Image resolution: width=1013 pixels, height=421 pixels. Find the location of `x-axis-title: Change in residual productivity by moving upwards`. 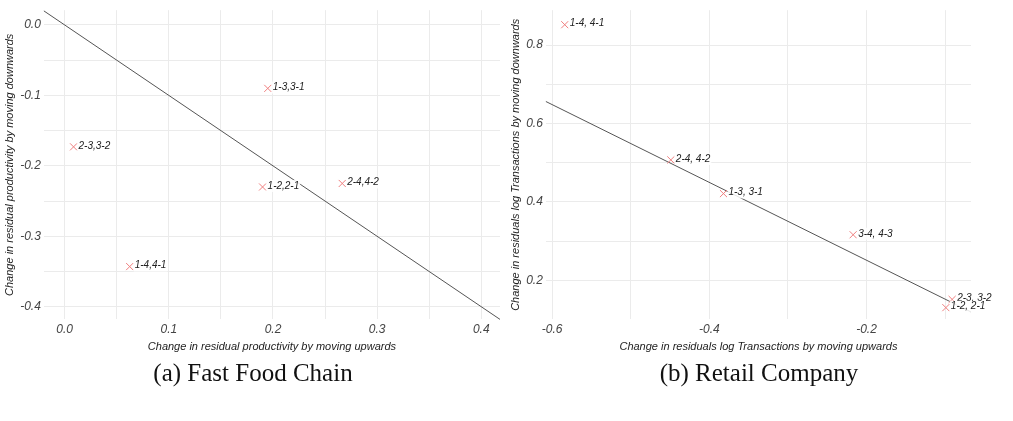

x-axis-title: Change in residual productivity by moving upwards is located at coordinates (272, 346).